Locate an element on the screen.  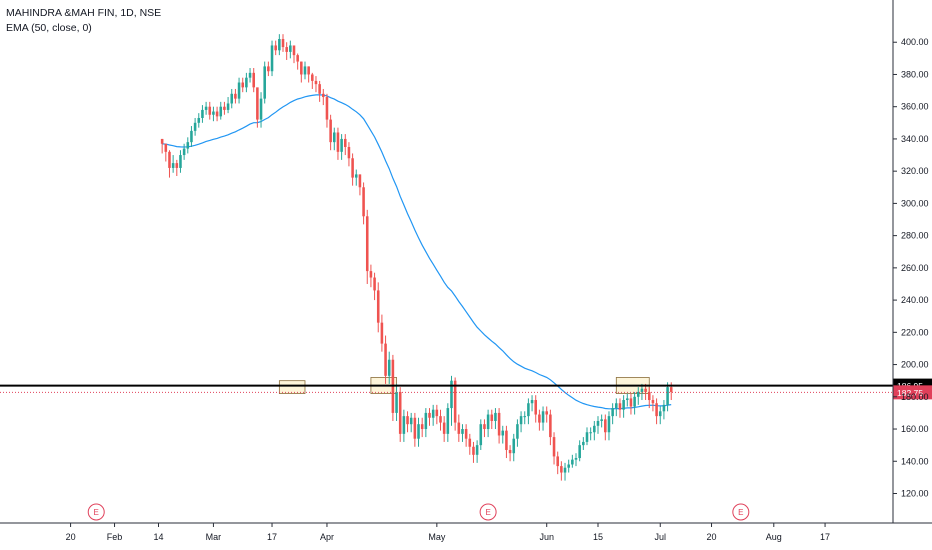
x-tick-label: Mar is located at coordinates (214, 537).